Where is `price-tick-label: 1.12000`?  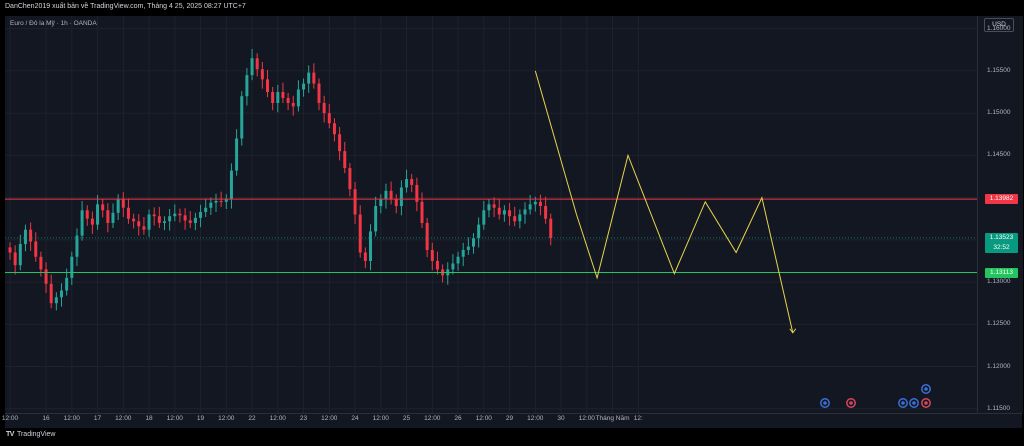
price-tick-label: 1.12000 is located at coordinates (999, 366).